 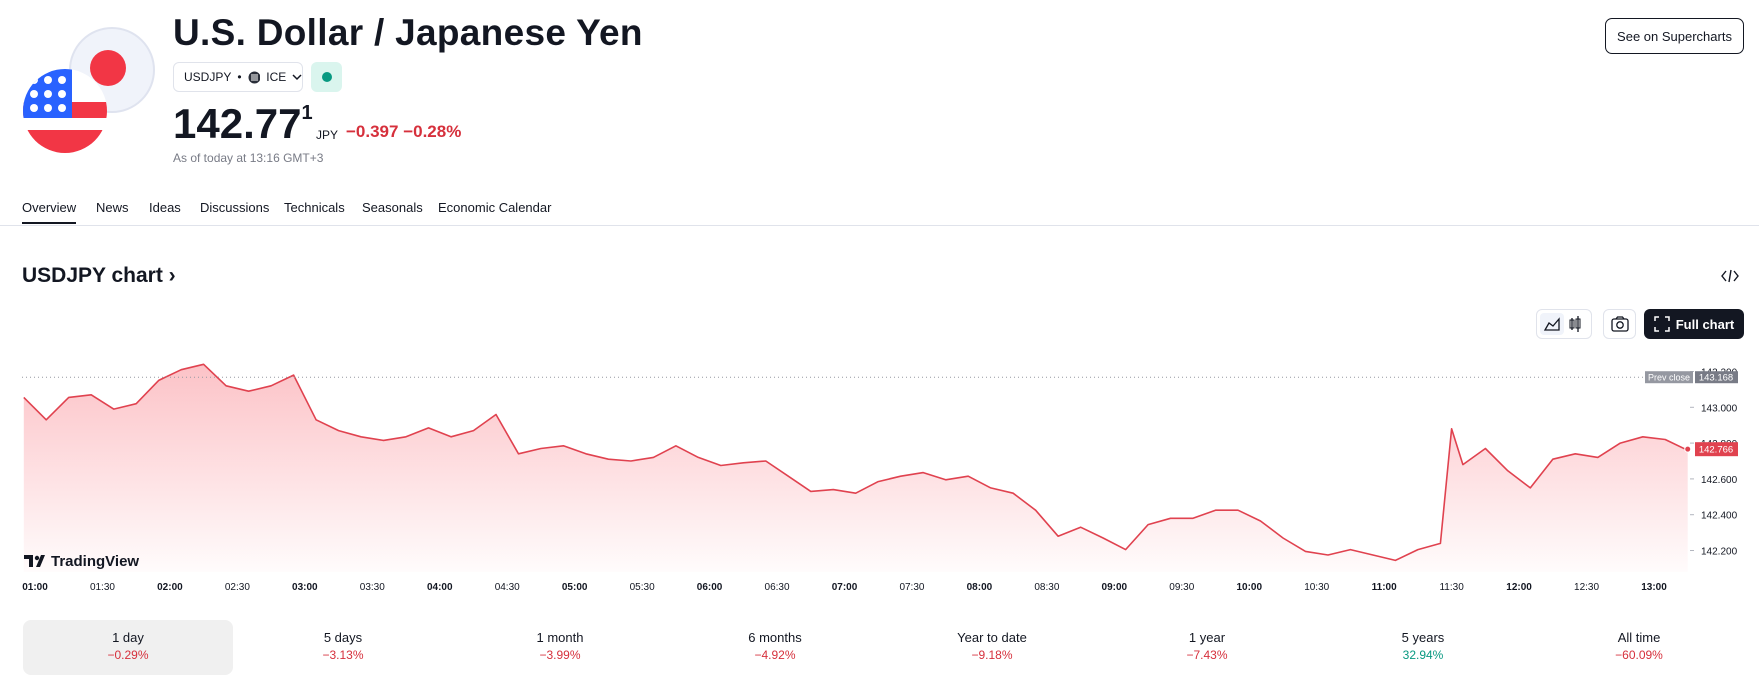 What do you see at coordinates (1639, 655) in the screenshot?
I see `period-change: −60.09%` at bounding box center [1639, 655].